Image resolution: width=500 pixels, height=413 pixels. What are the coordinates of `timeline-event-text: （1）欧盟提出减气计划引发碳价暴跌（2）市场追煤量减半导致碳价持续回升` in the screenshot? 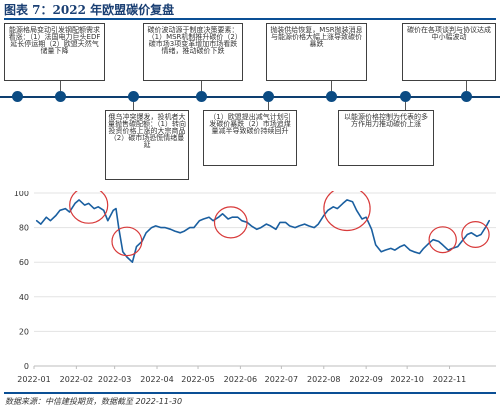 It's located at (250, 124).